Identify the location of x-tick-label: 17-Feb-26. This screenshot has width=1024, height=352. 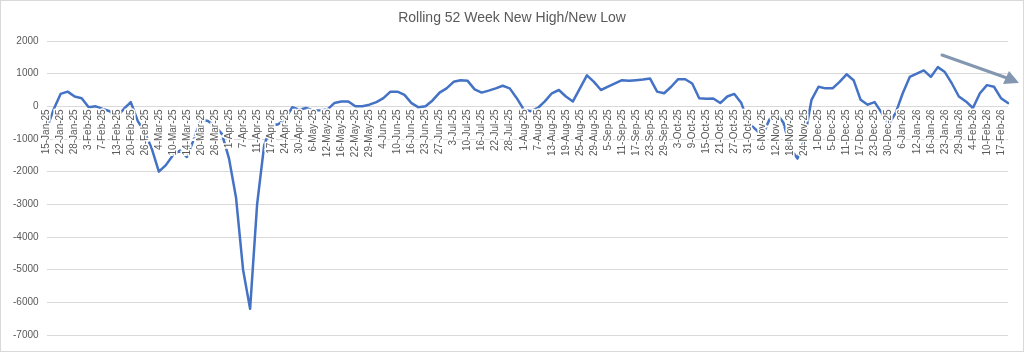
(1000, 132).